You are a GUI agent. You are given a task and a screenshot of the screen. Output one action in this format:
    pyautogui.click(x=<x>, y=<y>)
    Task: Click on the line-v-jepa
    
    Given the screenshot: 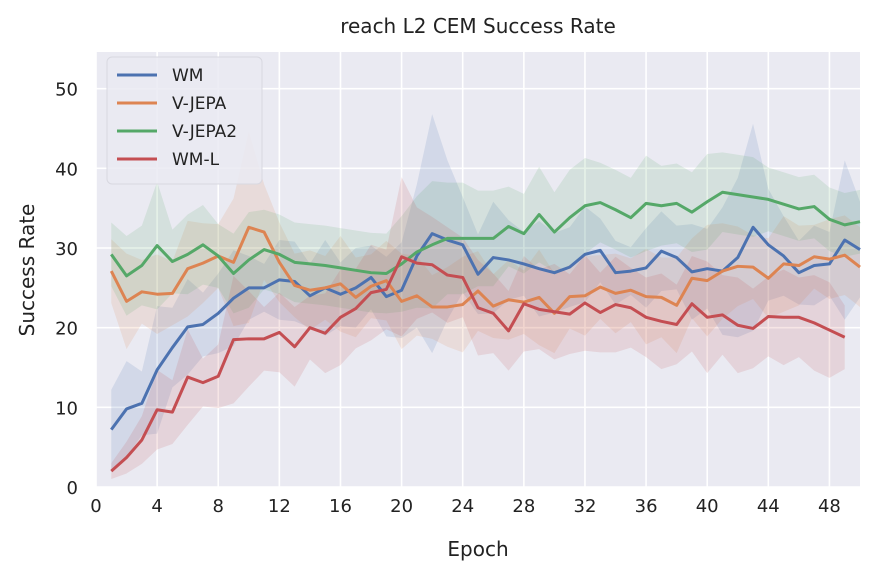 What is the action you would take?
    pyautogui.click(x=485, y=270)
    